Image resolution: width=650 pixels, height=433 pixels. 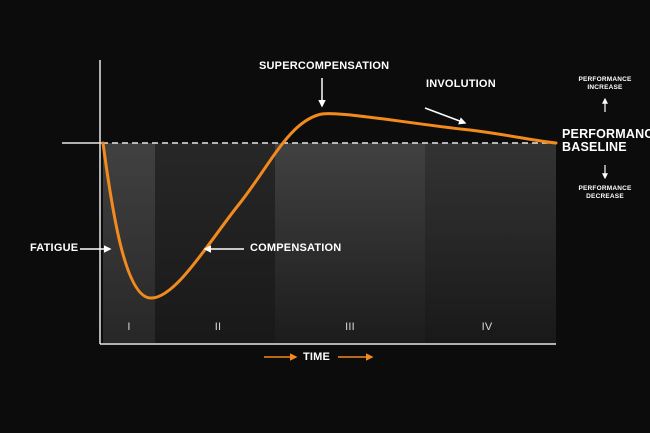 I want to click on performance-decrease-label: PERFORMANCE DECREASE, so click(x=605, y=193).